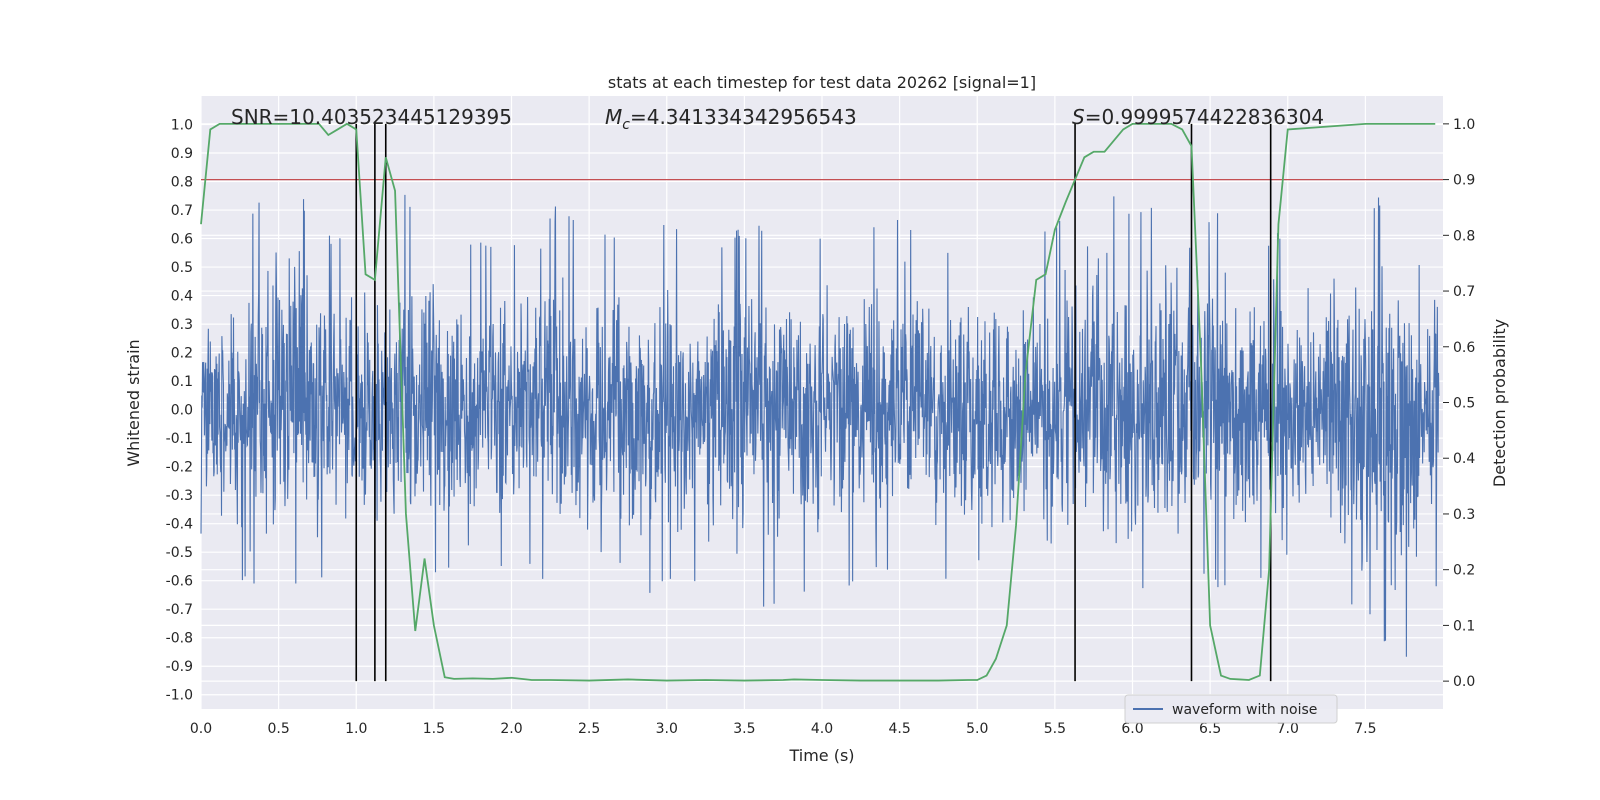 The width and height of the screenshot is (1600, 800). Describe the element at coordinates (133, 402) in the screenshot. I see `y-left-axis-label: Whitened strain` at that location.